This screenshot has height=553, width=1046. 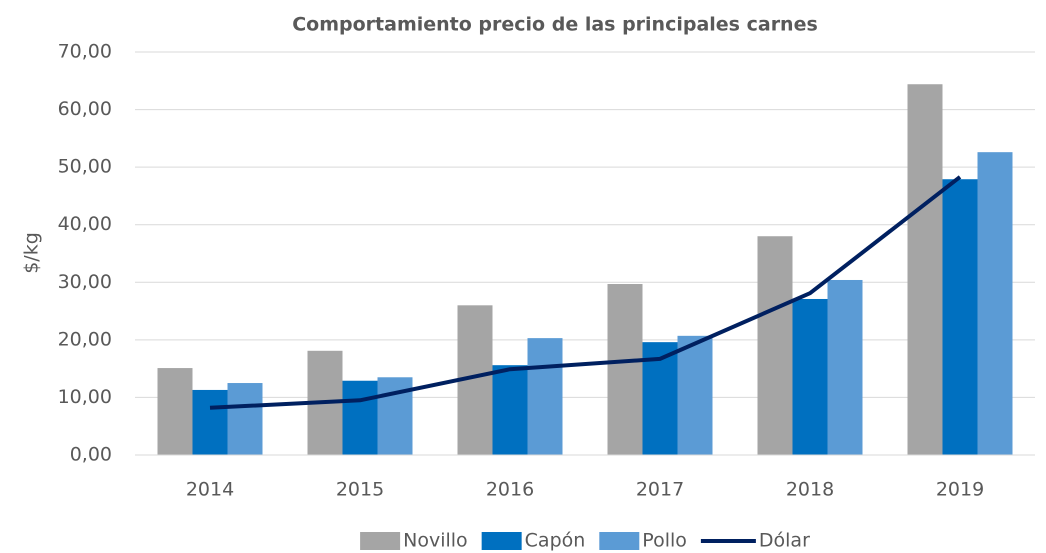 I want to click on x-tick-label: 2018, so click(x=810, y=490).